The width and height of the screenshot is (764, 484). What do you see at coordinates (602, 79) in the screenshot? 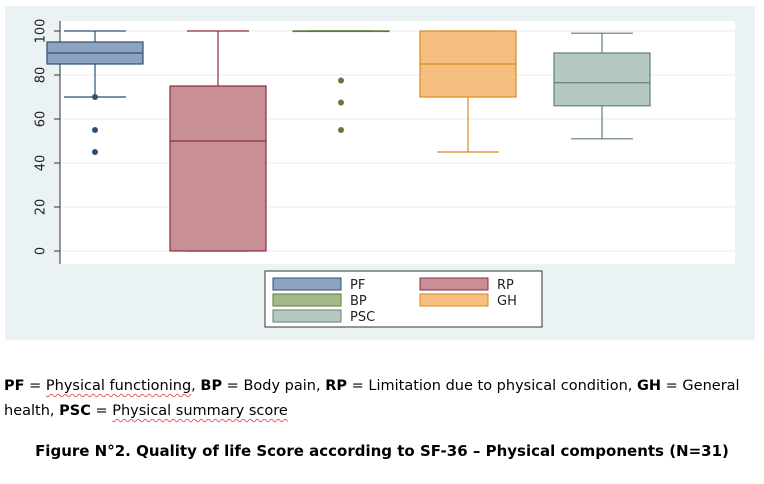
I see `box-psc` at bounding box center [602, 79].